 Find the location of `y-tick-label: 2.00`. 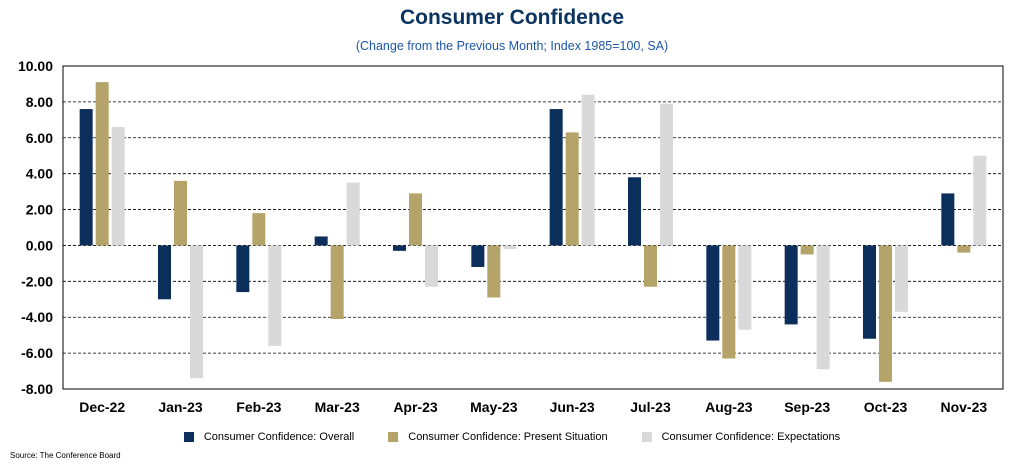

y-tick-label: 2.00 is located at coordinates (39, 210).